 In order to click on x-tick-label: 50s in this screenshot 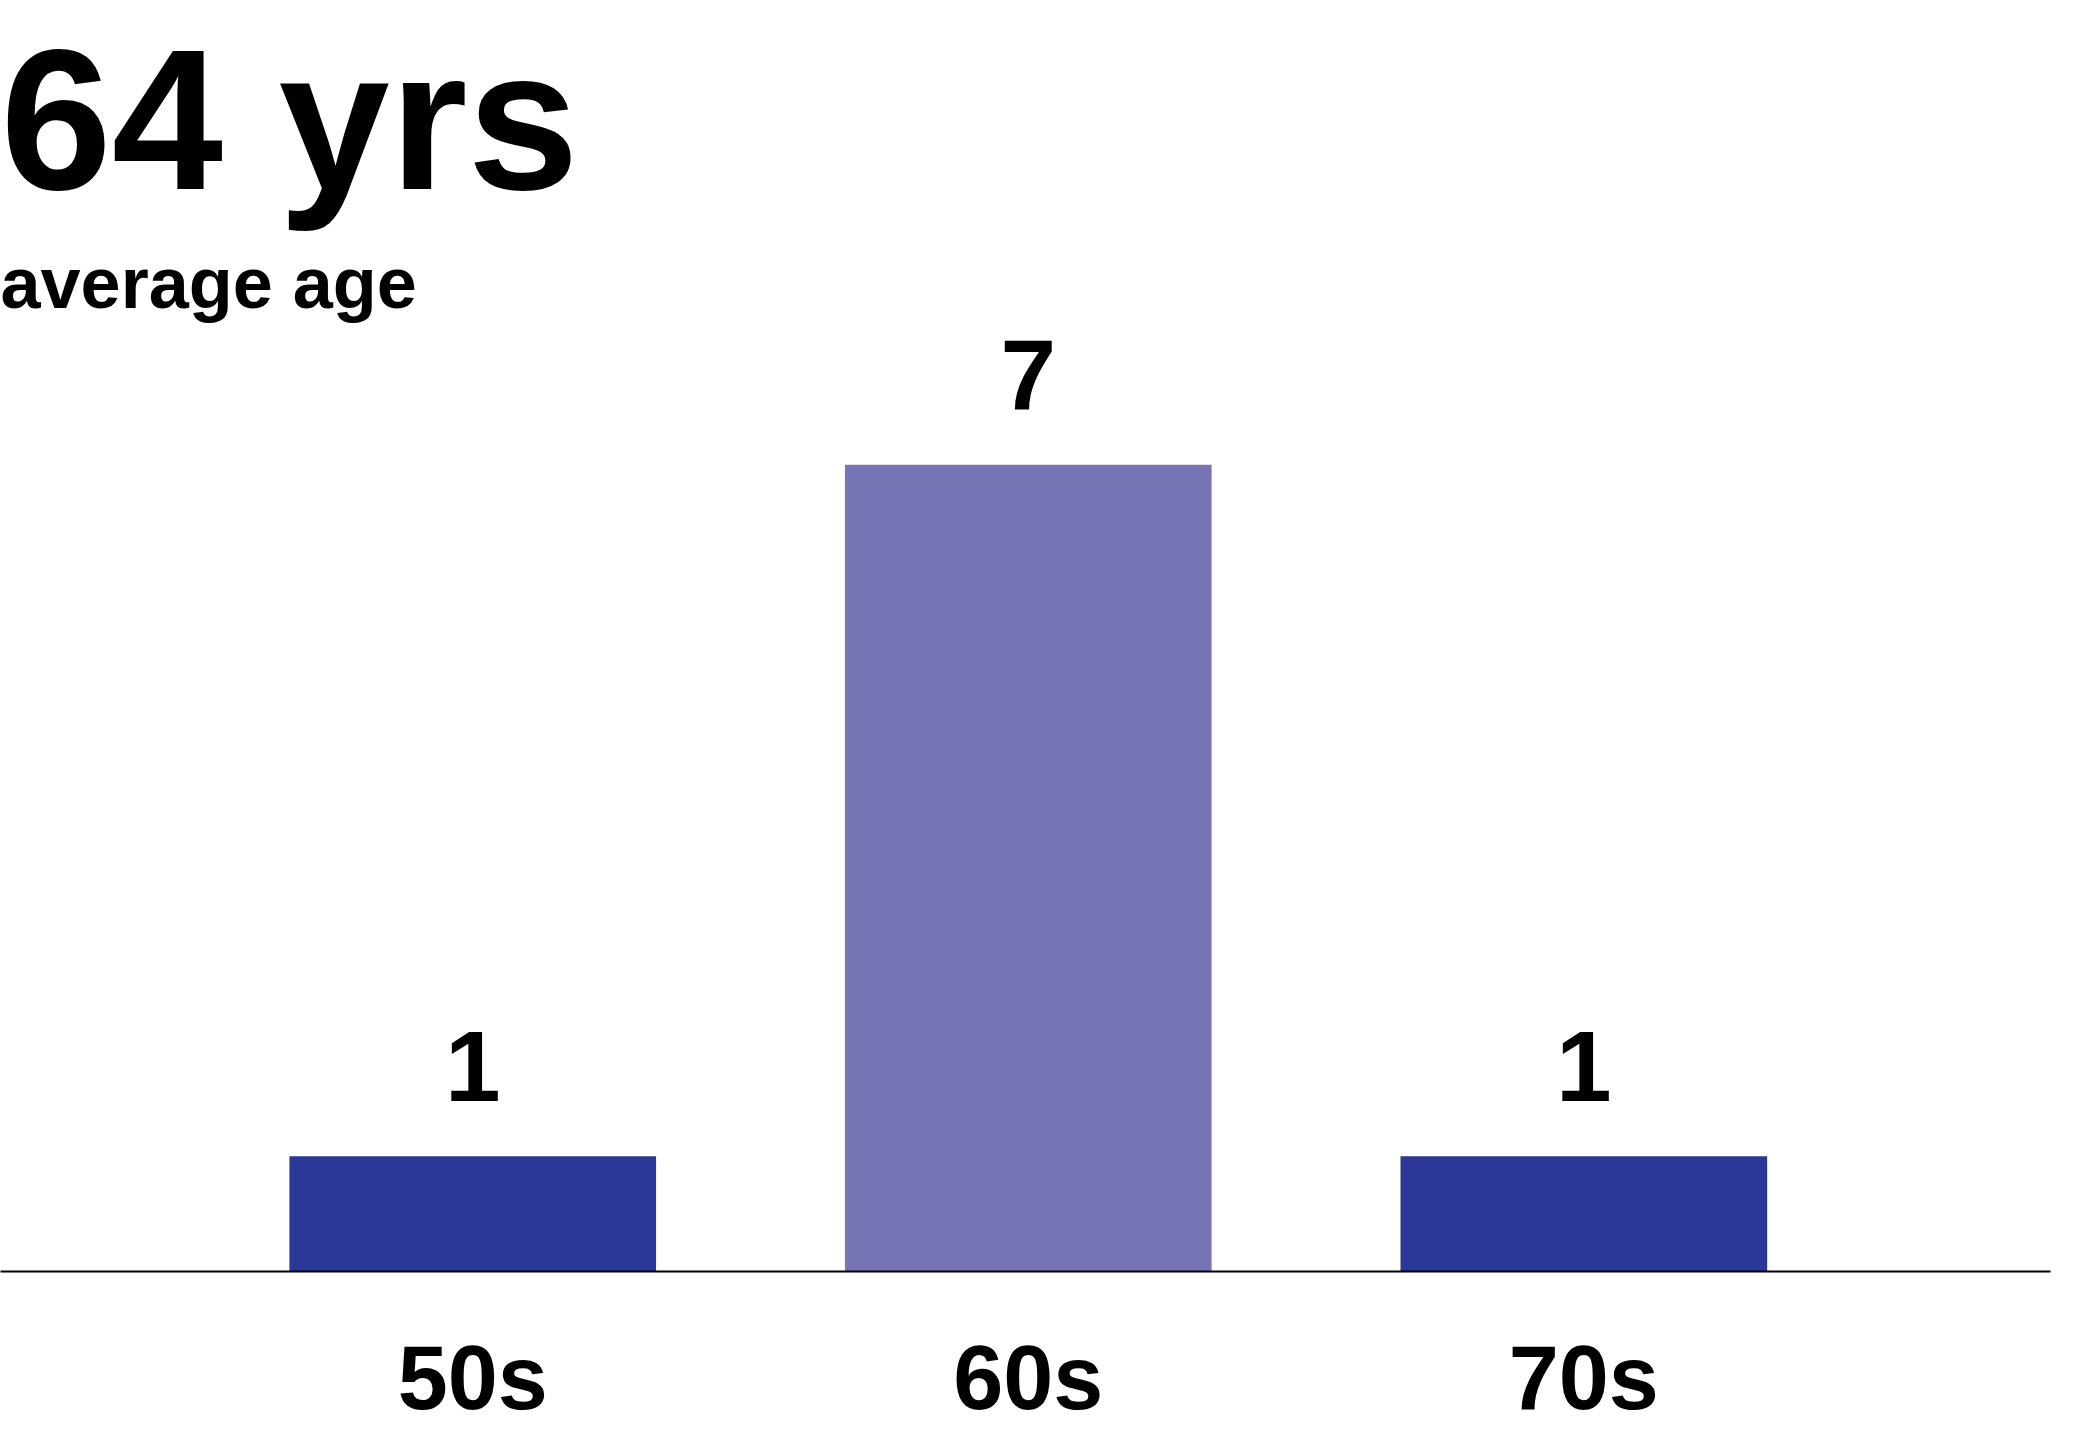, I will do `click(472, 1377)`.